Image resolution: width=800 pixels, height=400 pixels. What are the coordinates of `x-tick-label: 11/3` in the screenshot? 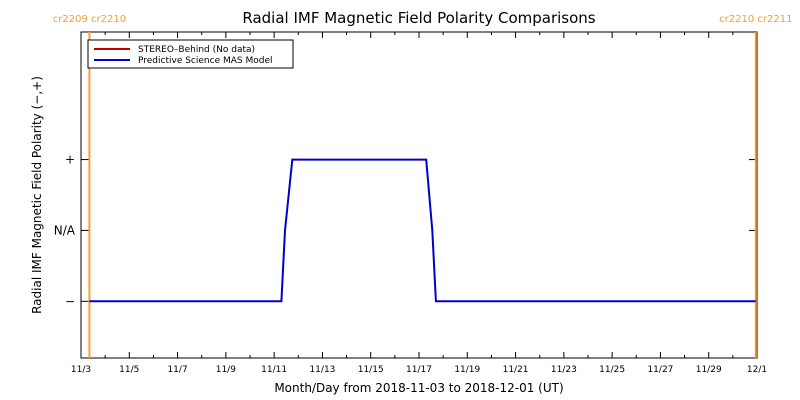 It's located at (81, 370).